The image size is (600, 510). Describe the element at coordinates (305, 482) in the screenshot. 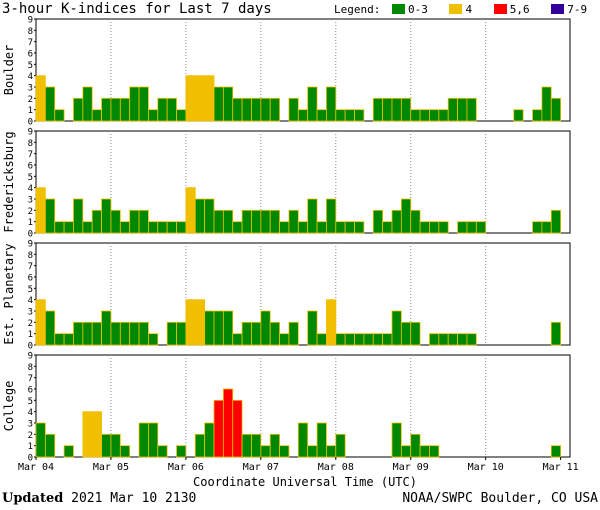

I see `x-axis-label: Coordinate Universal Time (UTC)` at that location.